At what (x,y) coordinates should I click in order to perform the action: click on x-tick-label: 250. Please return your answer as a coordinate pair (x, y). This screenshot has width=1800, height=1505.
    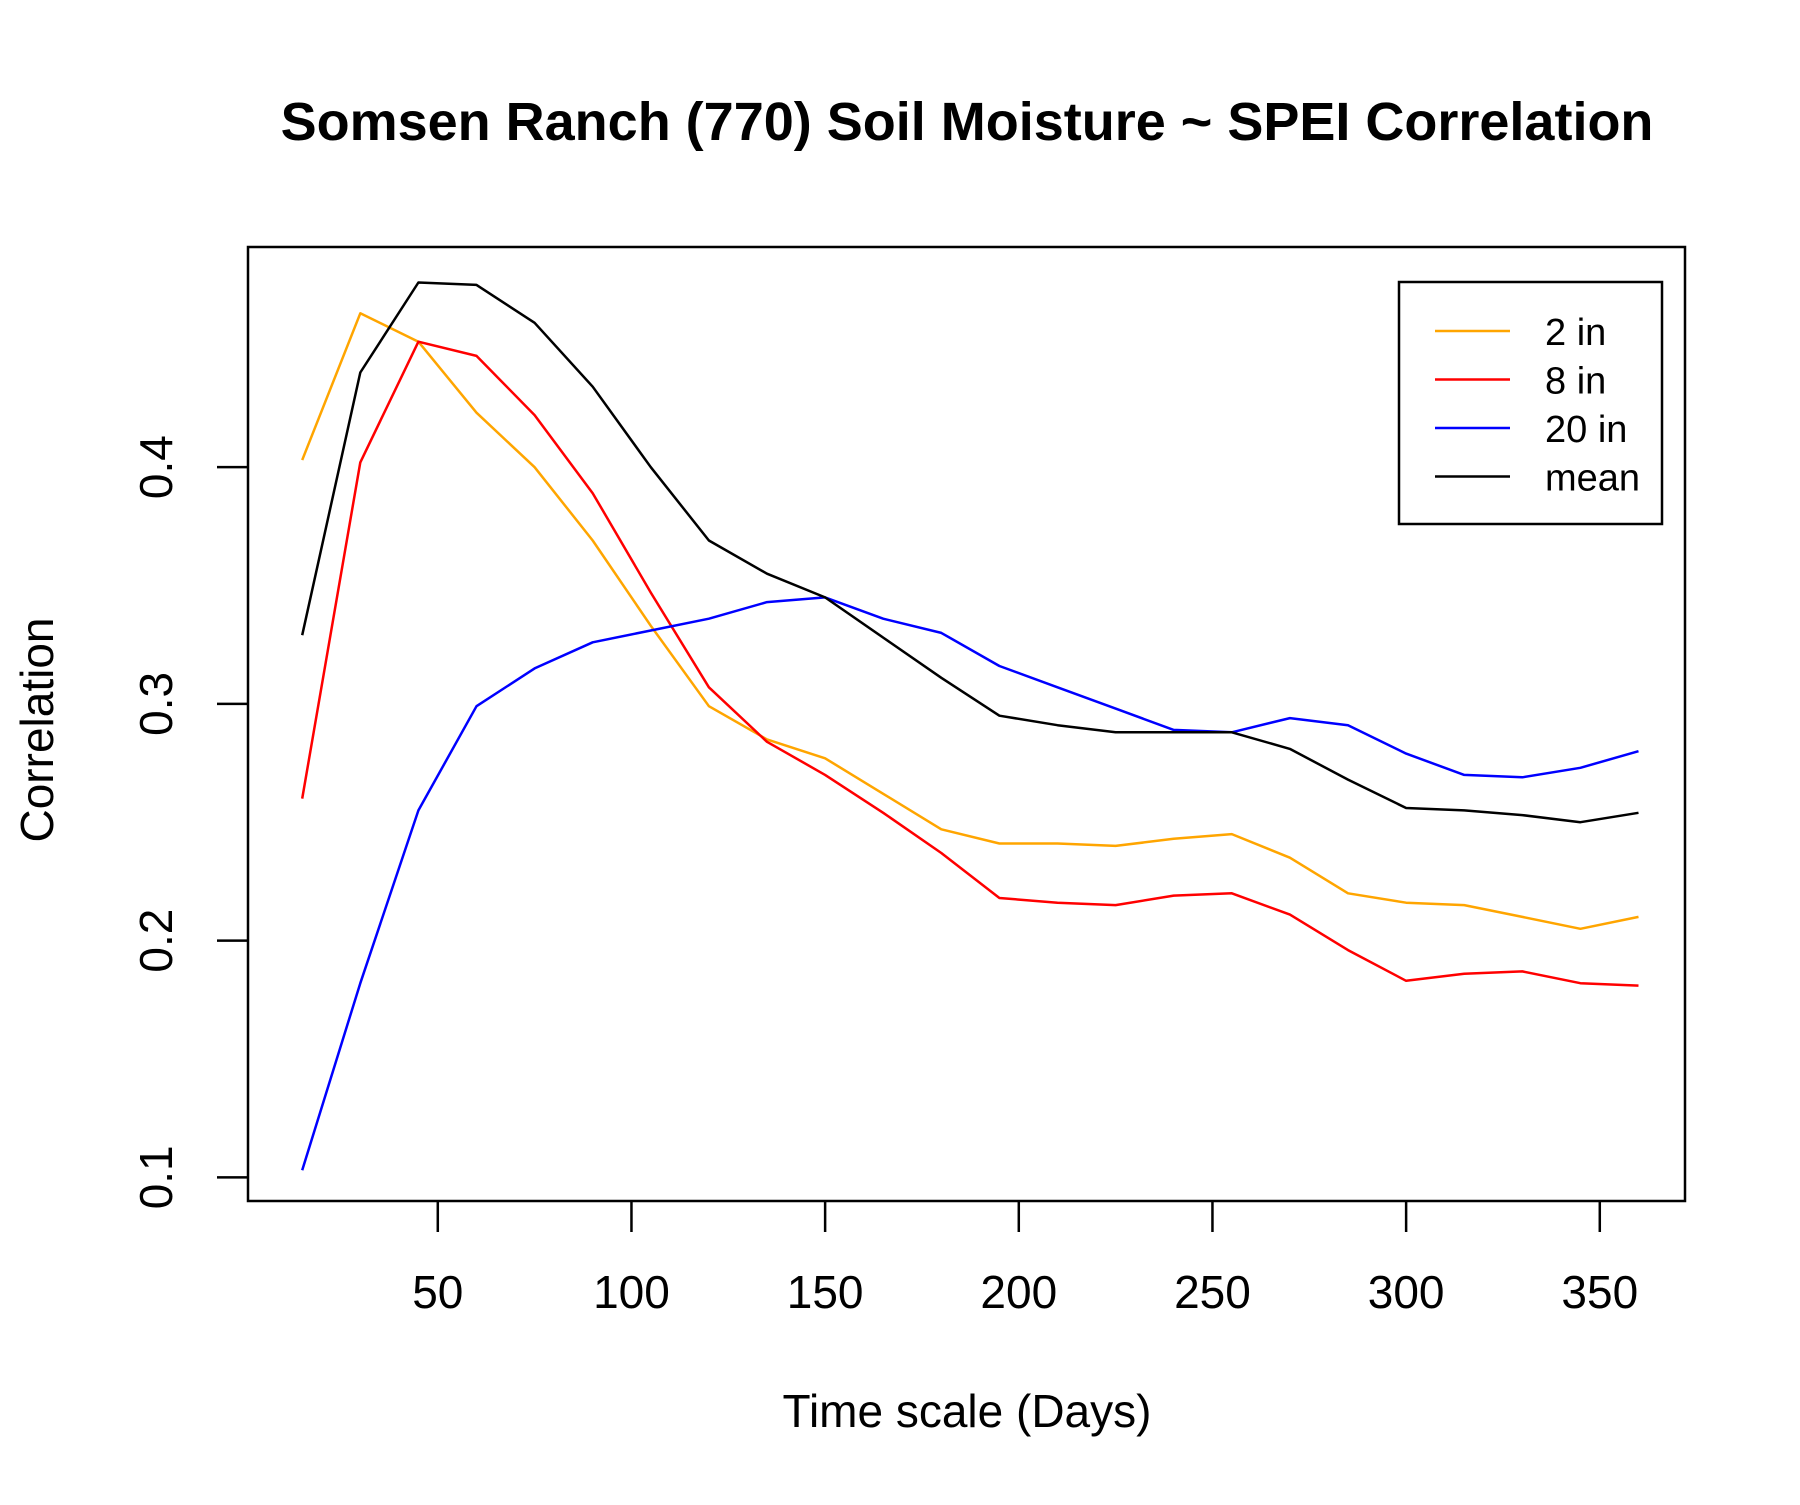
    Looking at the image, I should click on (1212, 1292).